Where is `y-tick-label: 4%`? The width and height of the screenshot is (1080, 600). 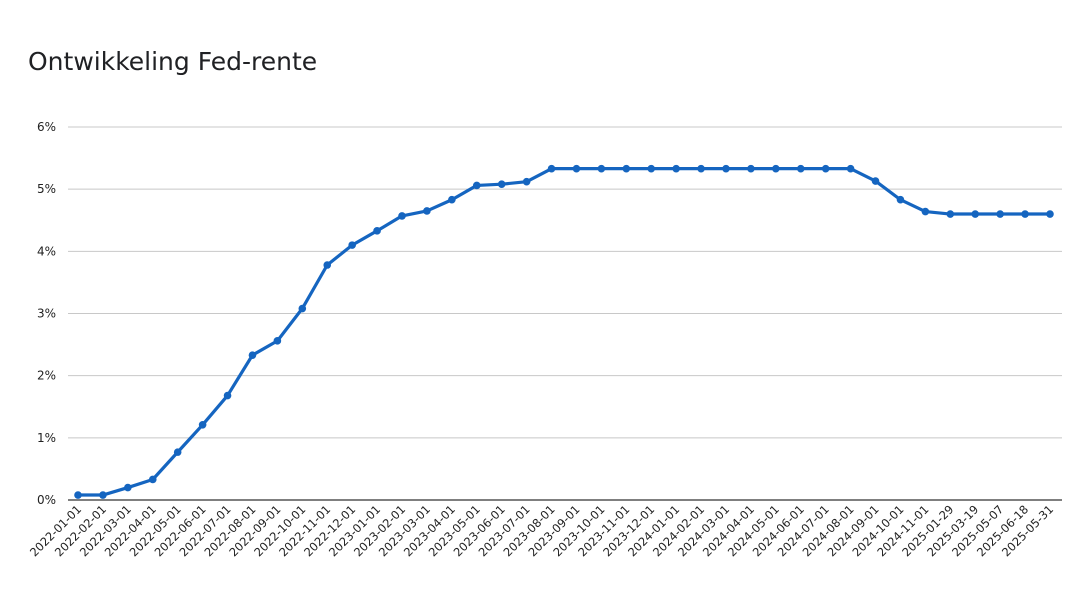 y-tick-label: 4% is located at coordinates (46, 251).